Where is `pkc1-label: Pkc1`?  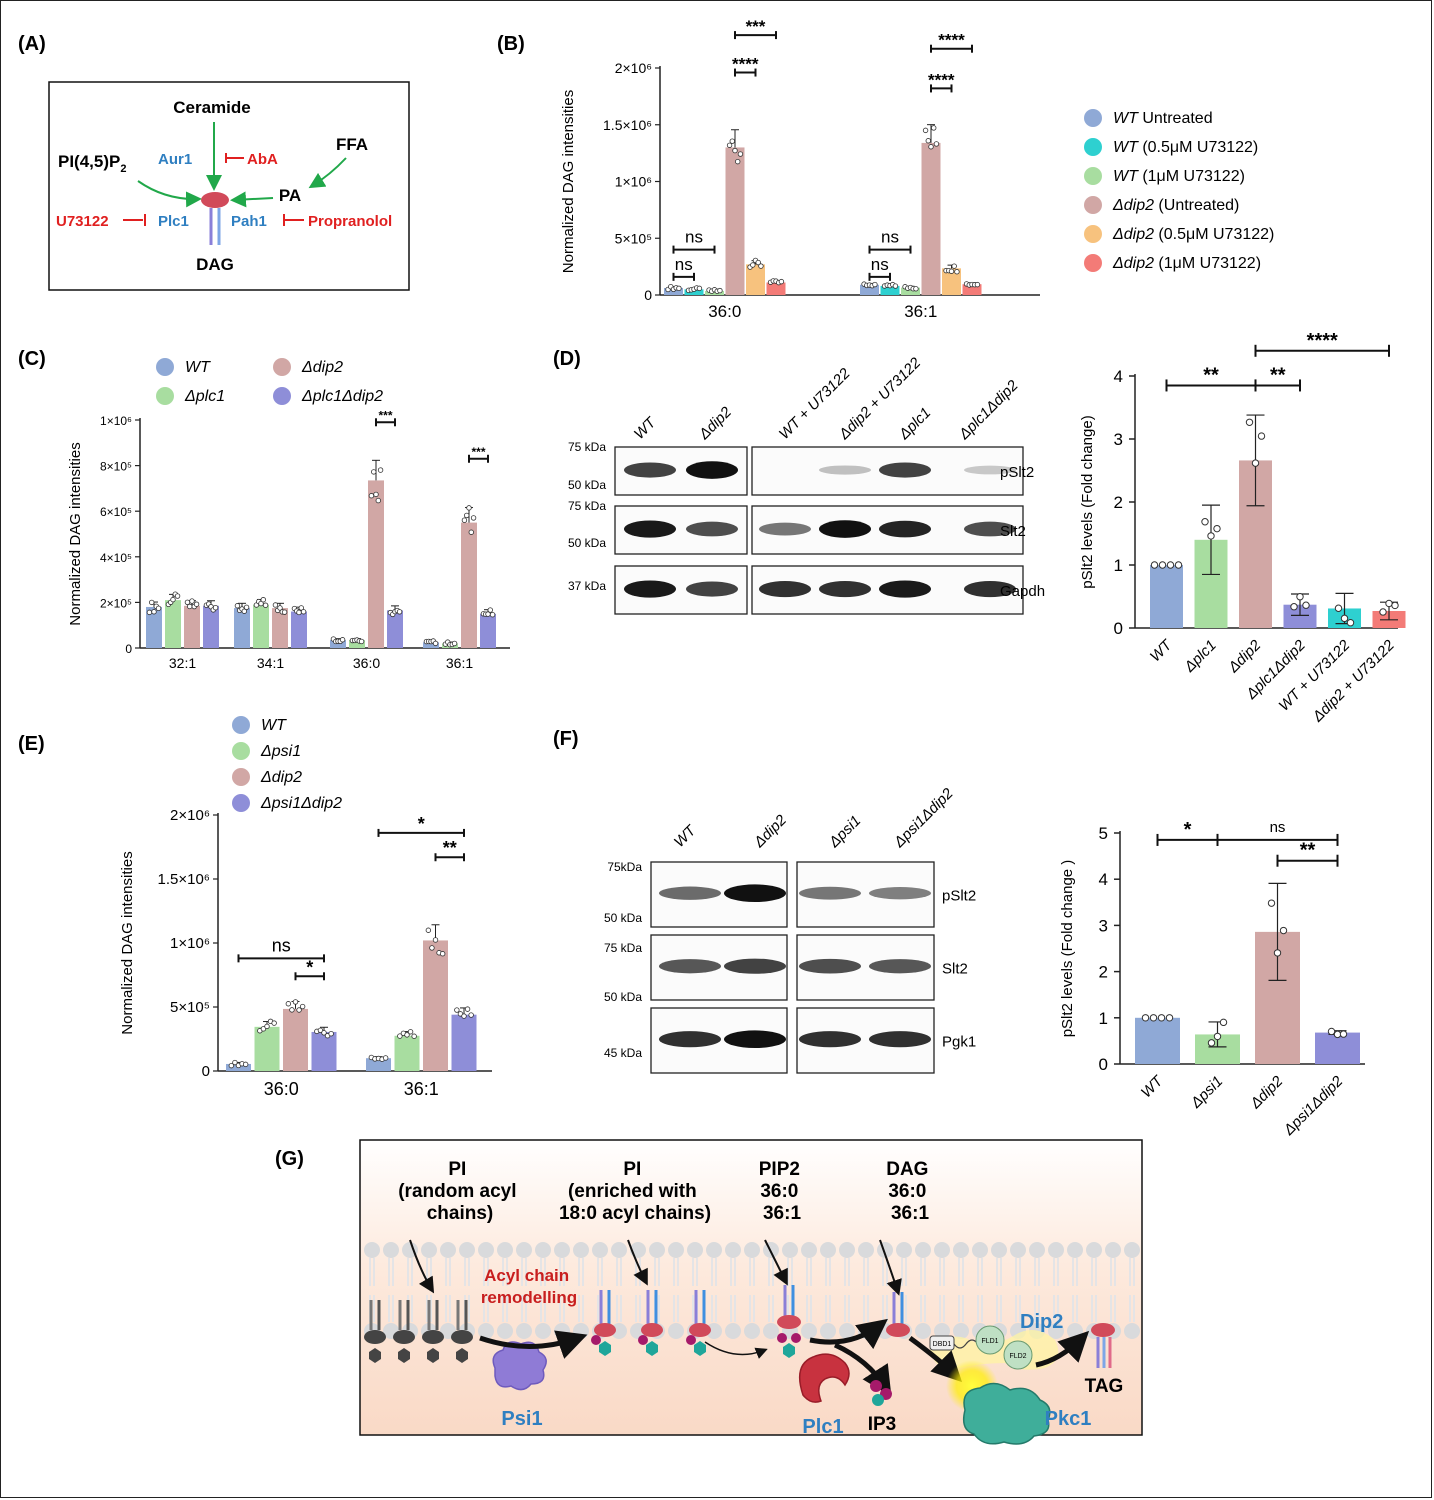 pkc1-label: Pkc1 is located at coordinates (1068, 1419).